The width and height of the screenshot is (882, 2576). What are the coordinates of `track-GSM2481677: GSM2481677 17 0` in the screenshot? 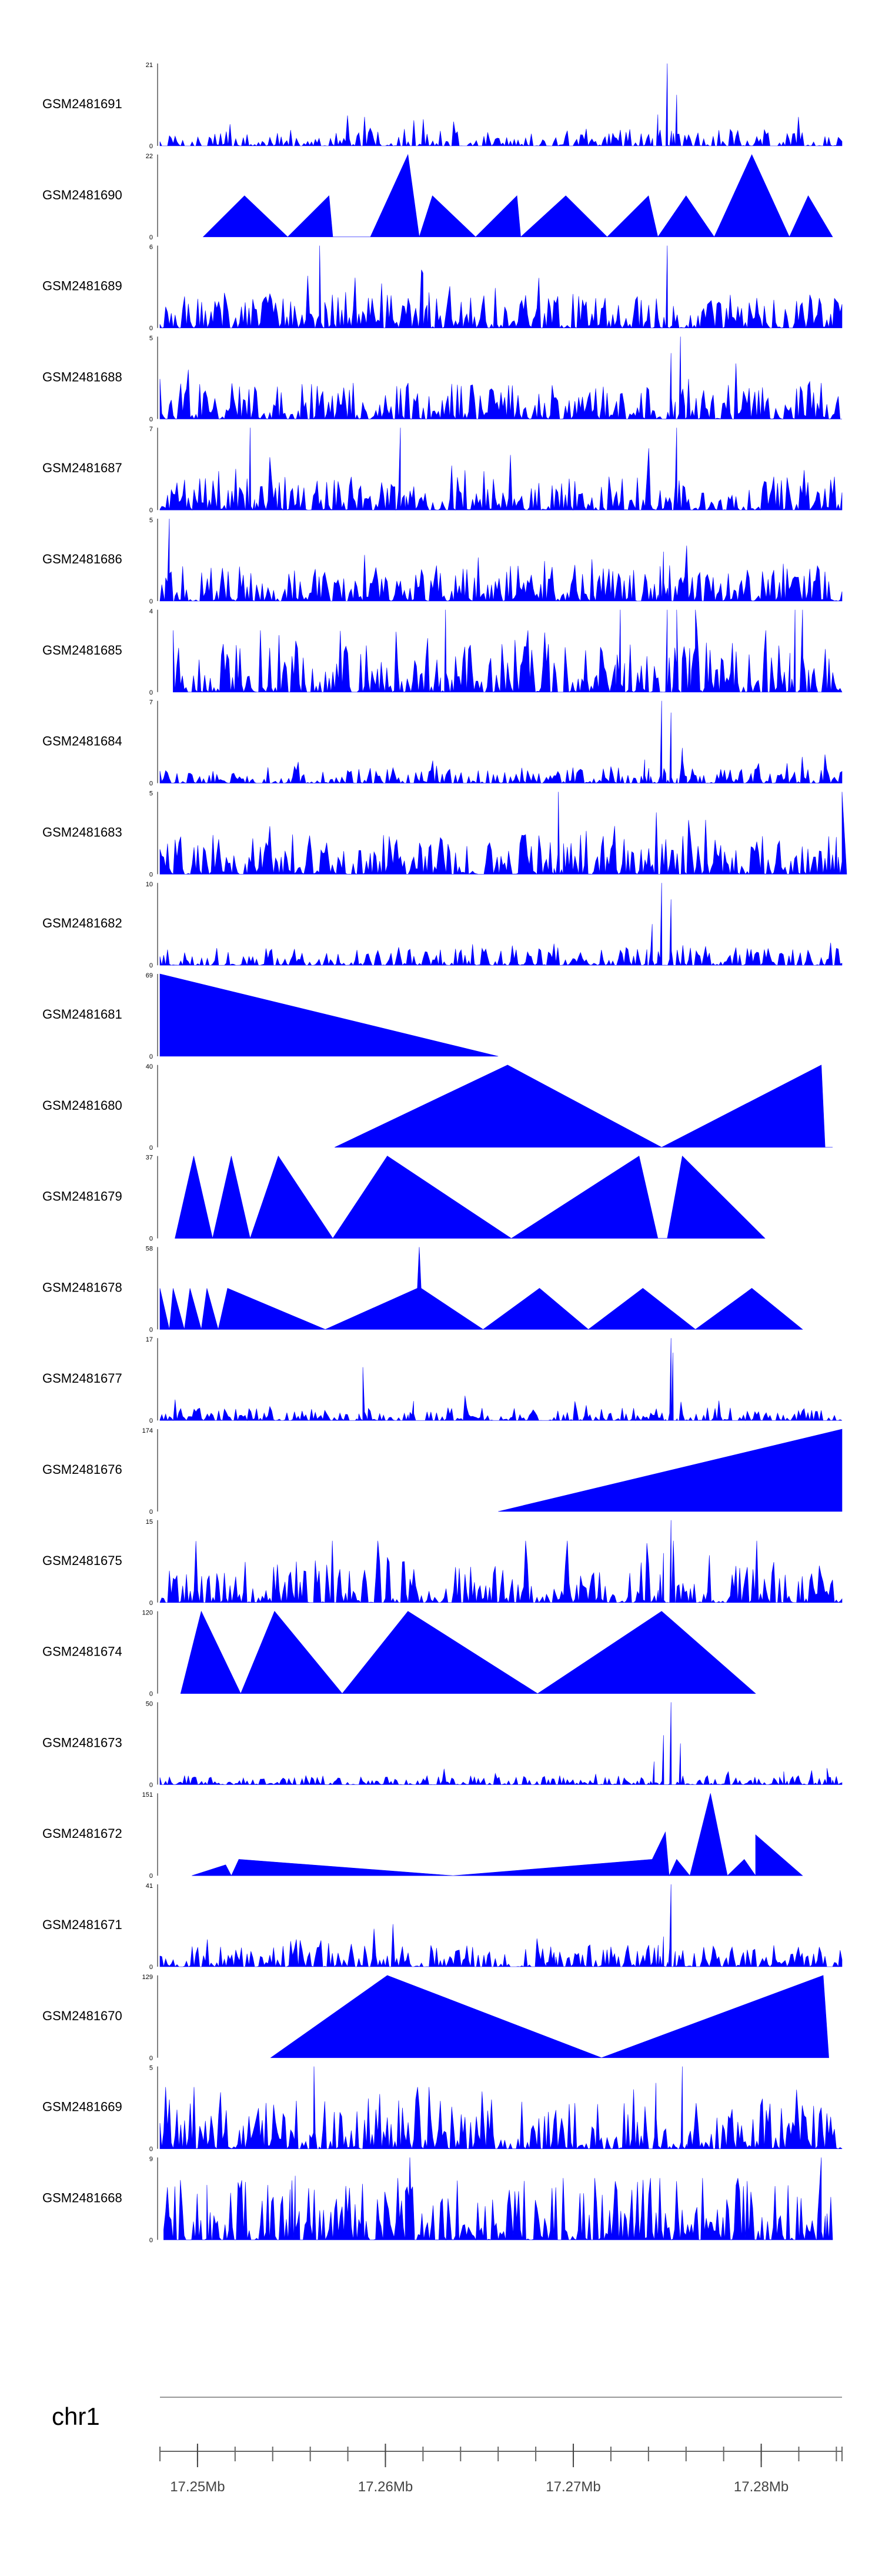 It's located at (442, 1380).